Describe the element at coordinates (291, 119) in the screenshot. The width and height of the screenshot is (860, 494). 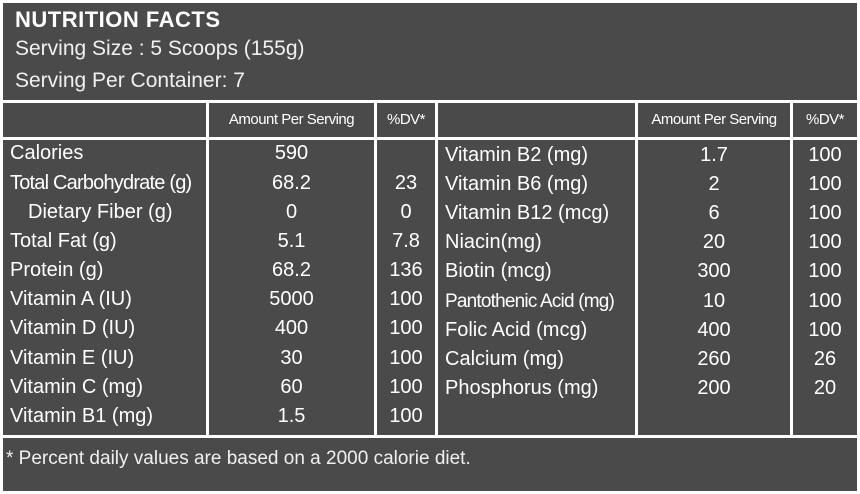
I see `col-header-amount-left: Amount Per Serving` at that location.